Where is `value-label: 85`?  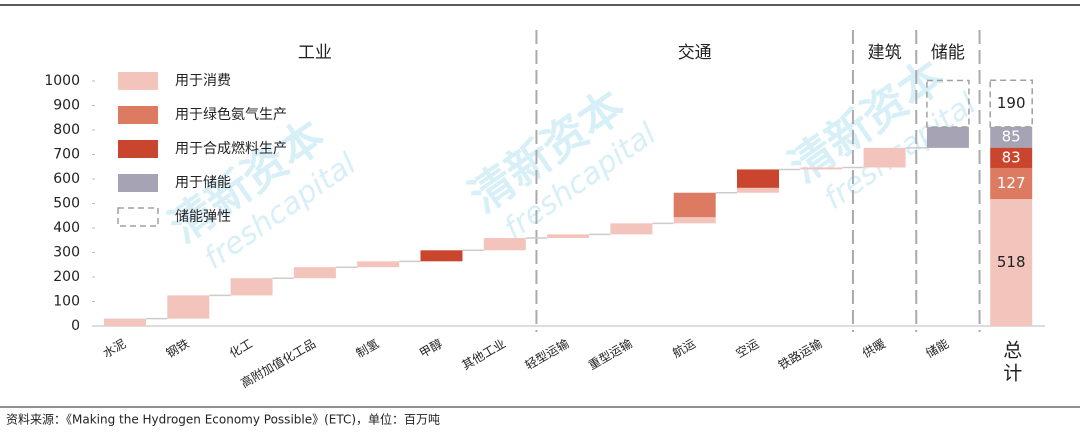
value-label: 85 is located at coordinates (1011, 137).